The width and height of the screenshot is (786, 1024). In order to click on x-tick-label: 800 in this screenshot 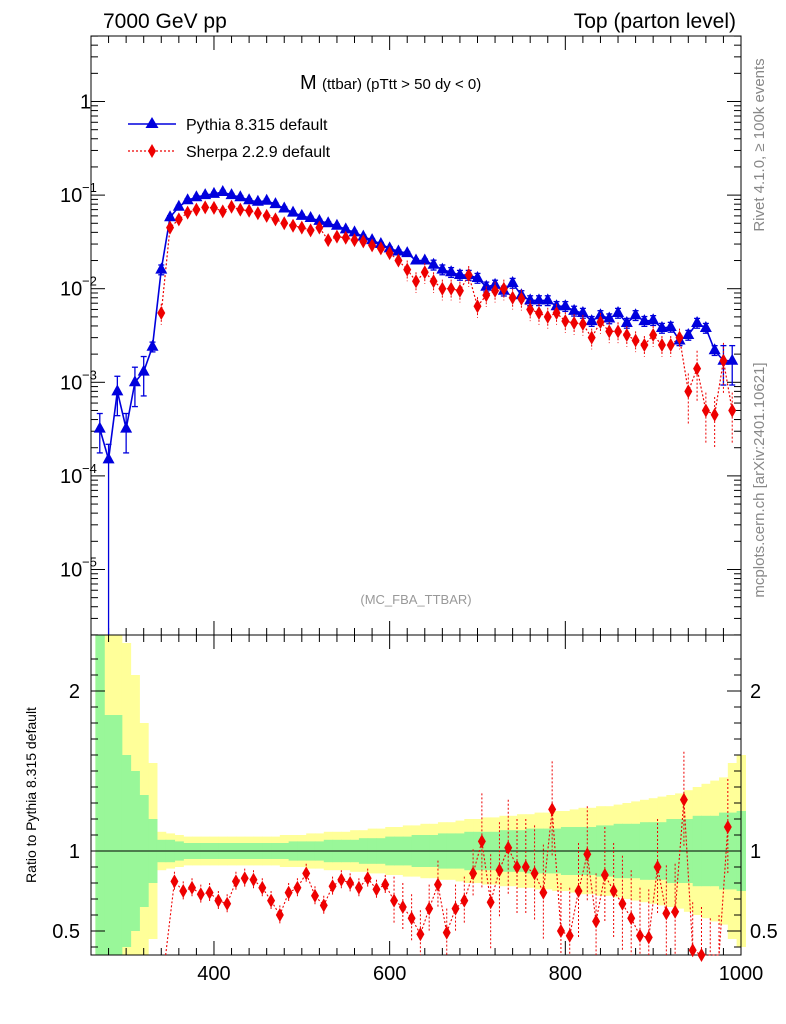, I will do `click(565, 974)`.